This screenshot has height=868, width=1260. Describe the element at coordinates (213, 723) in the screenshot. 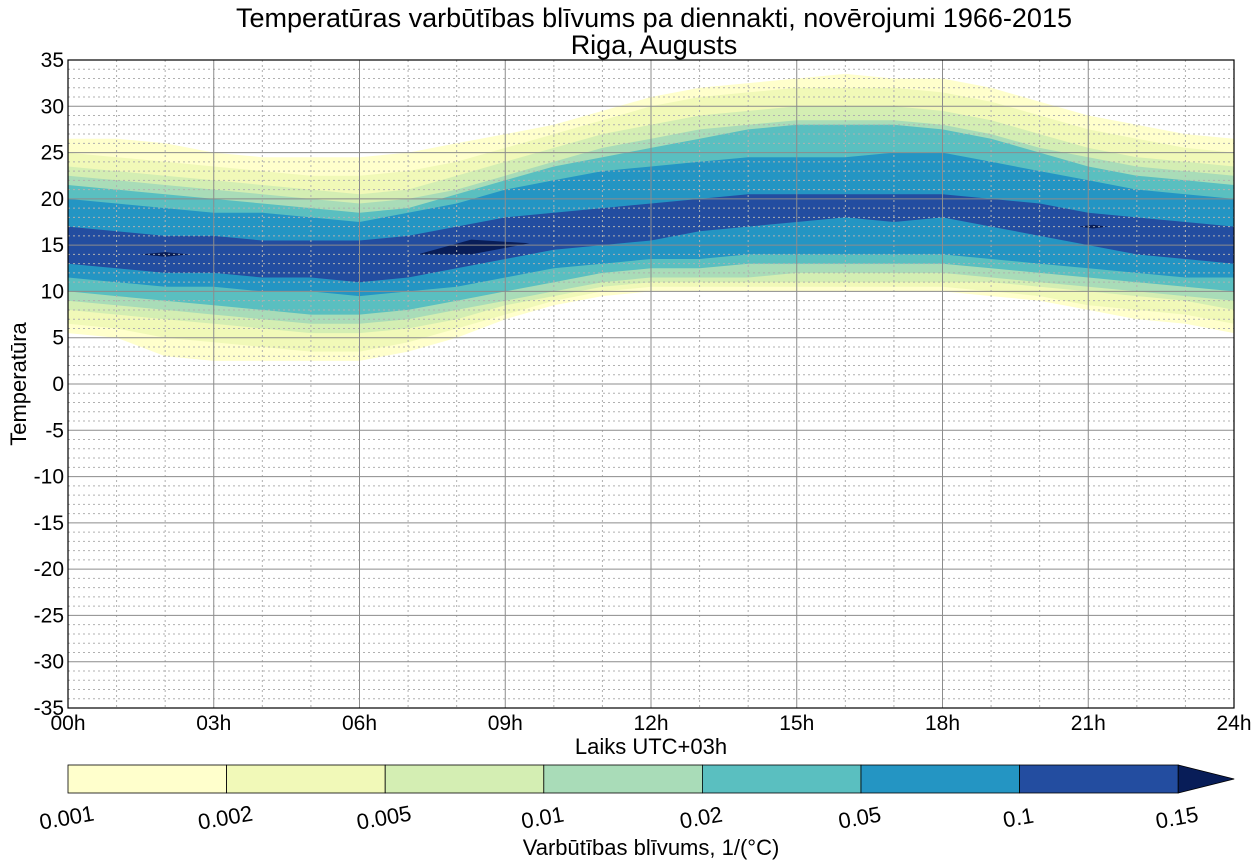

I see `x-tick-label: 03h` at that location.